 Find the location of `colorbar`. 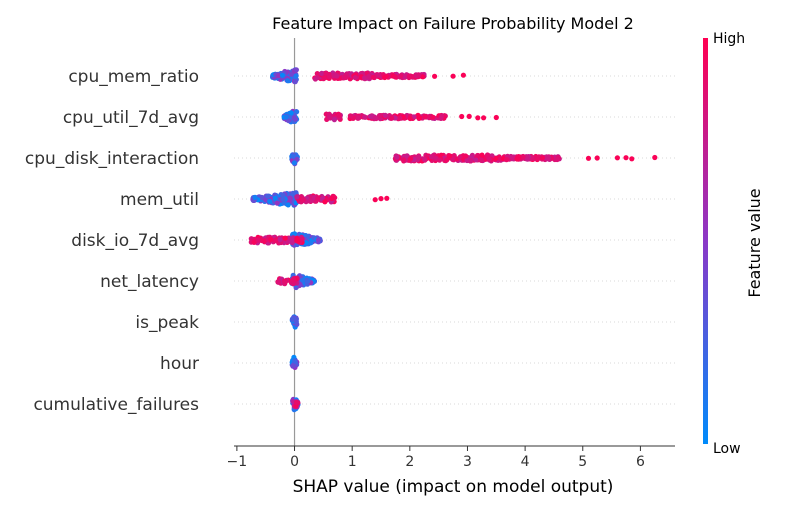

colorbar is located at coordinates (705, 241).